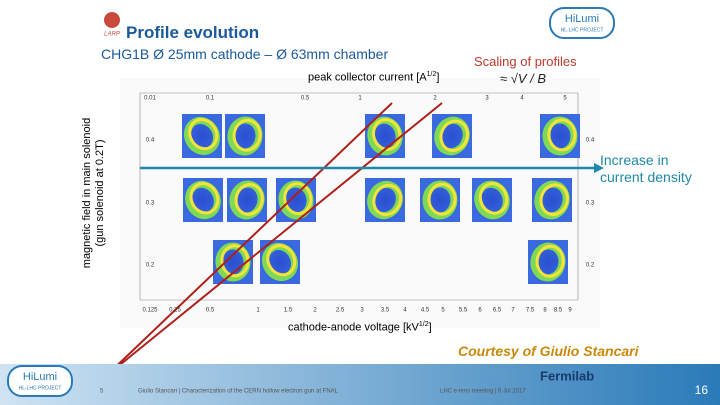 This screenshot has width=720, height=405. What do you see at coordinates (353, 327) in the screenshot?
I see `bottom-label-text: cathode-anode voltage [kV` at bounding box center [353, 327].